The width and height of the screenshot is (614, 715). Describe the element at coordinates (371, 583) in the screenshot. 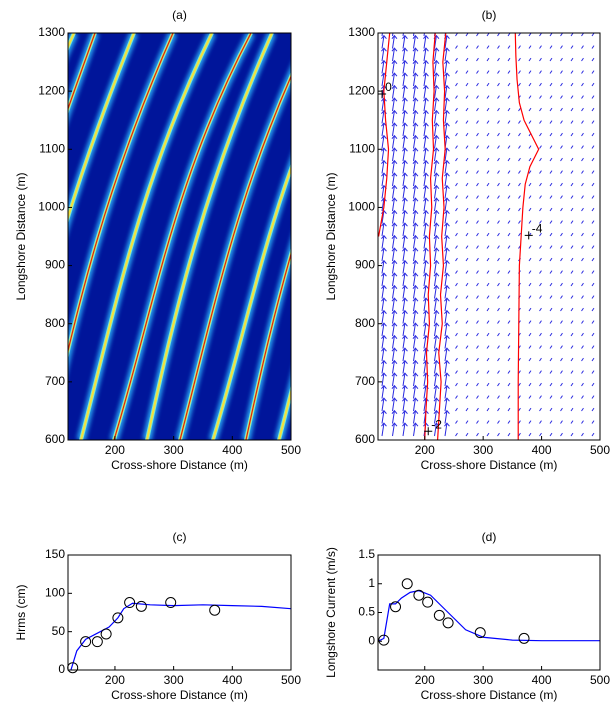

I see `y-tick-label: 1` at that location.